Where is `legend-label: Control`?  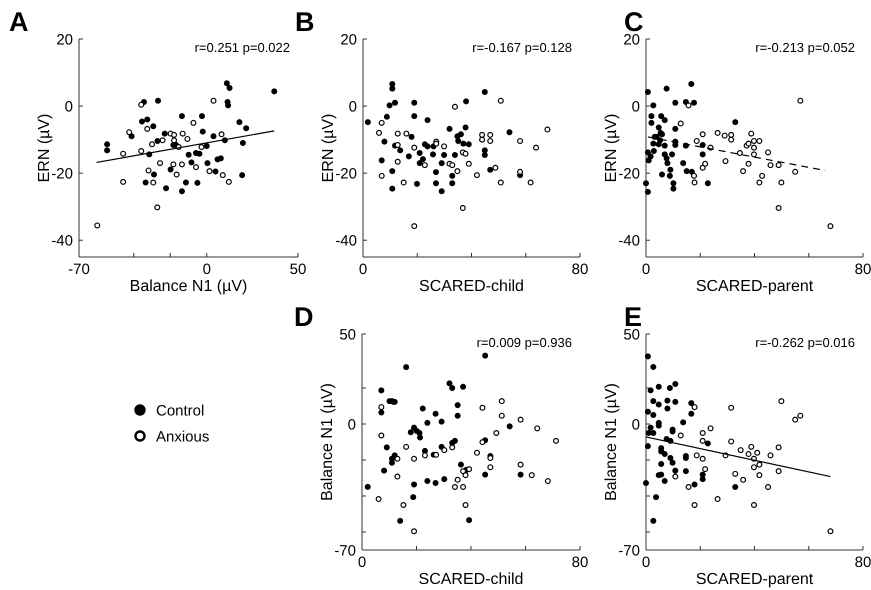 legend-label: Control is located at coordinates (180, 411).